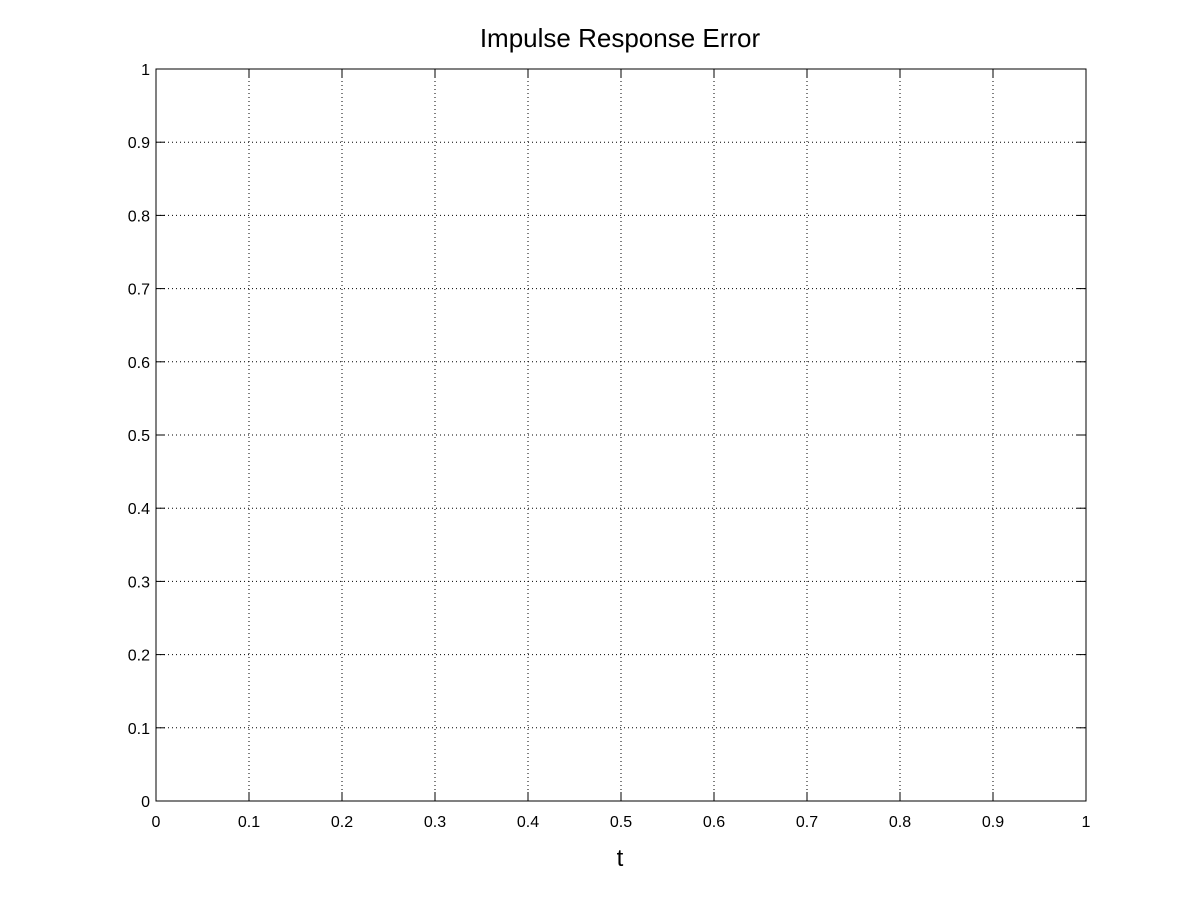 Image resolution: width=1200 pixels, height=900 pixels. I want to click on y-tick-label: 0.6, so click(139, 363).